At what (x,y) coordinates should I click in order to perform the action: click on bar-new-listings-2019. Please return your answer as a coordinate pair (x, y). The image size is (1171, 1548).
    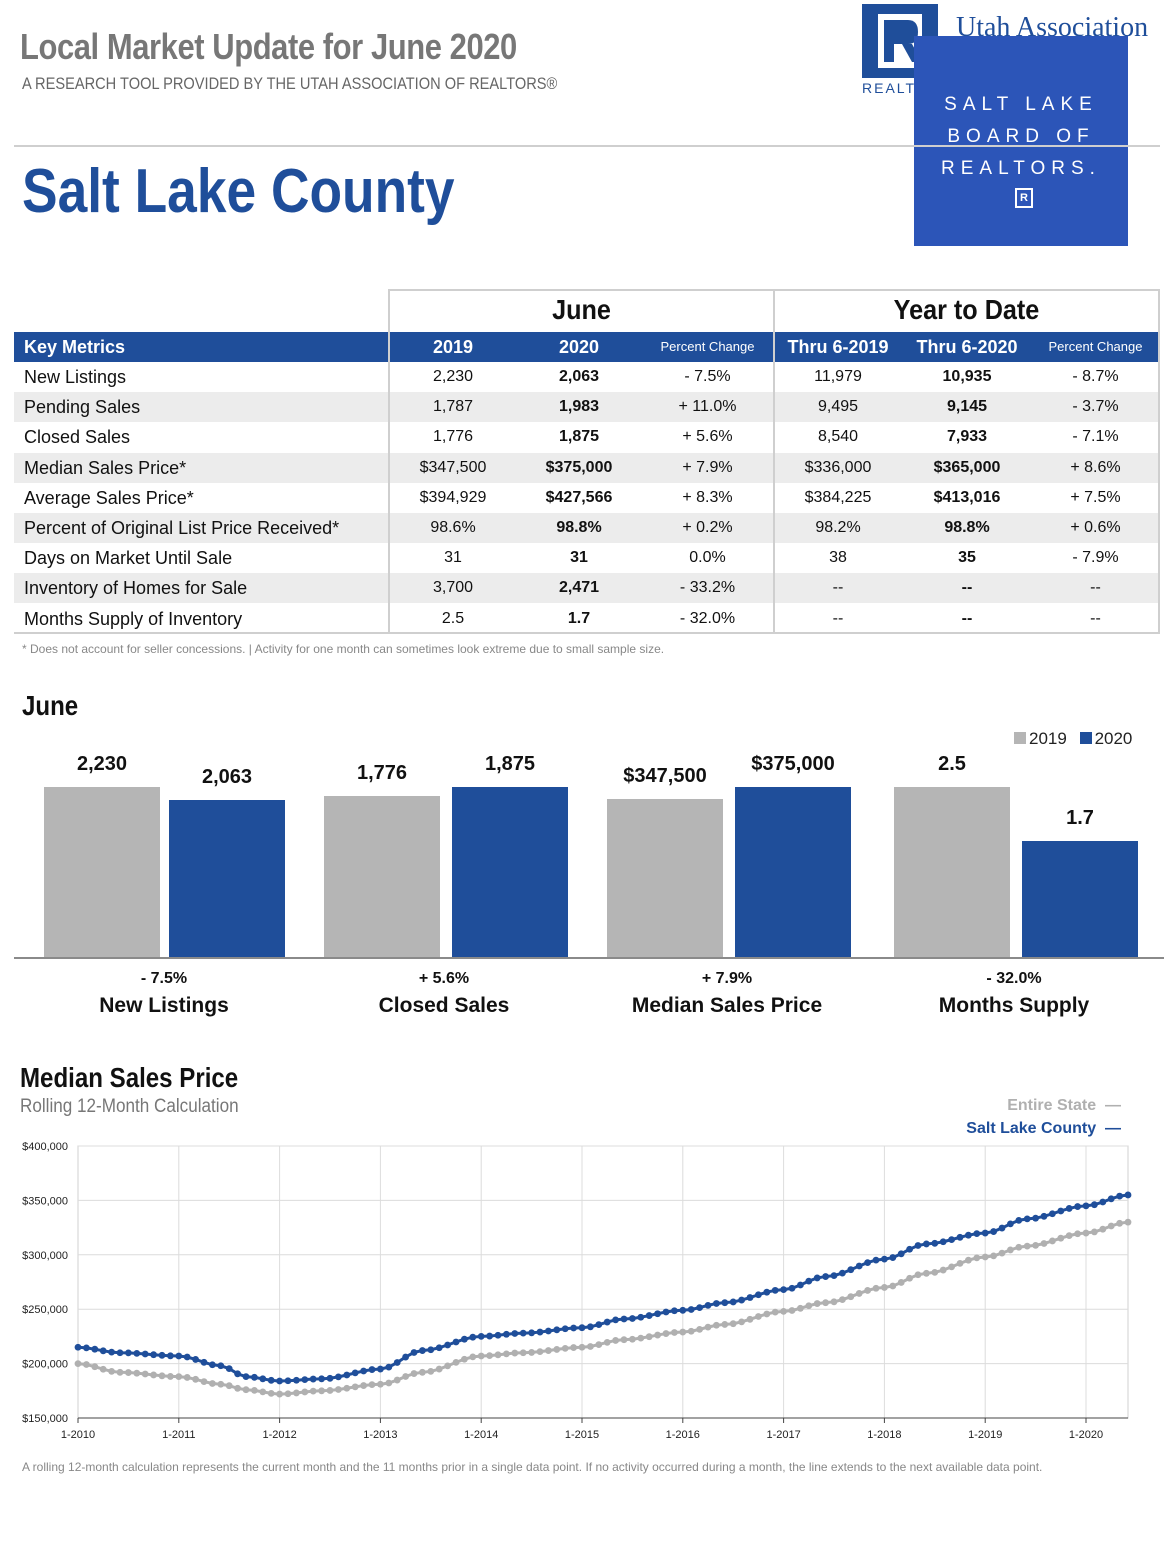
    Looking at the image, I should click on (102, 872).